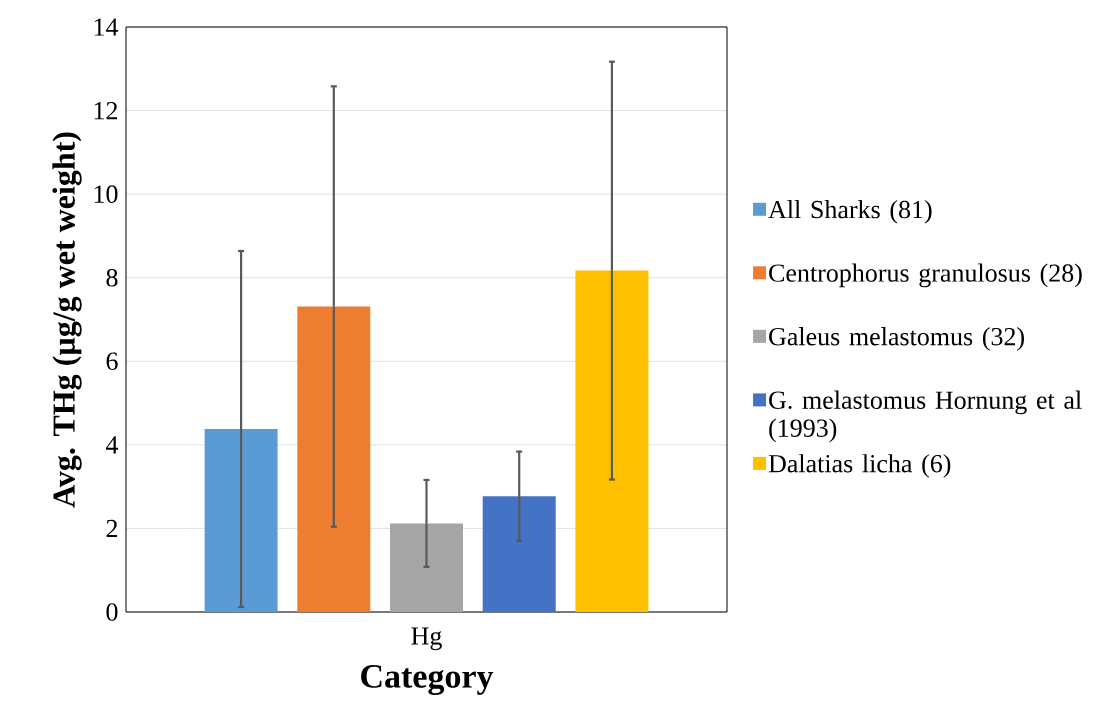  What do you see at coordinates (112, 445) in the screenshot?
I see `y-tick-label: 4` at bounding box center [112, 445].